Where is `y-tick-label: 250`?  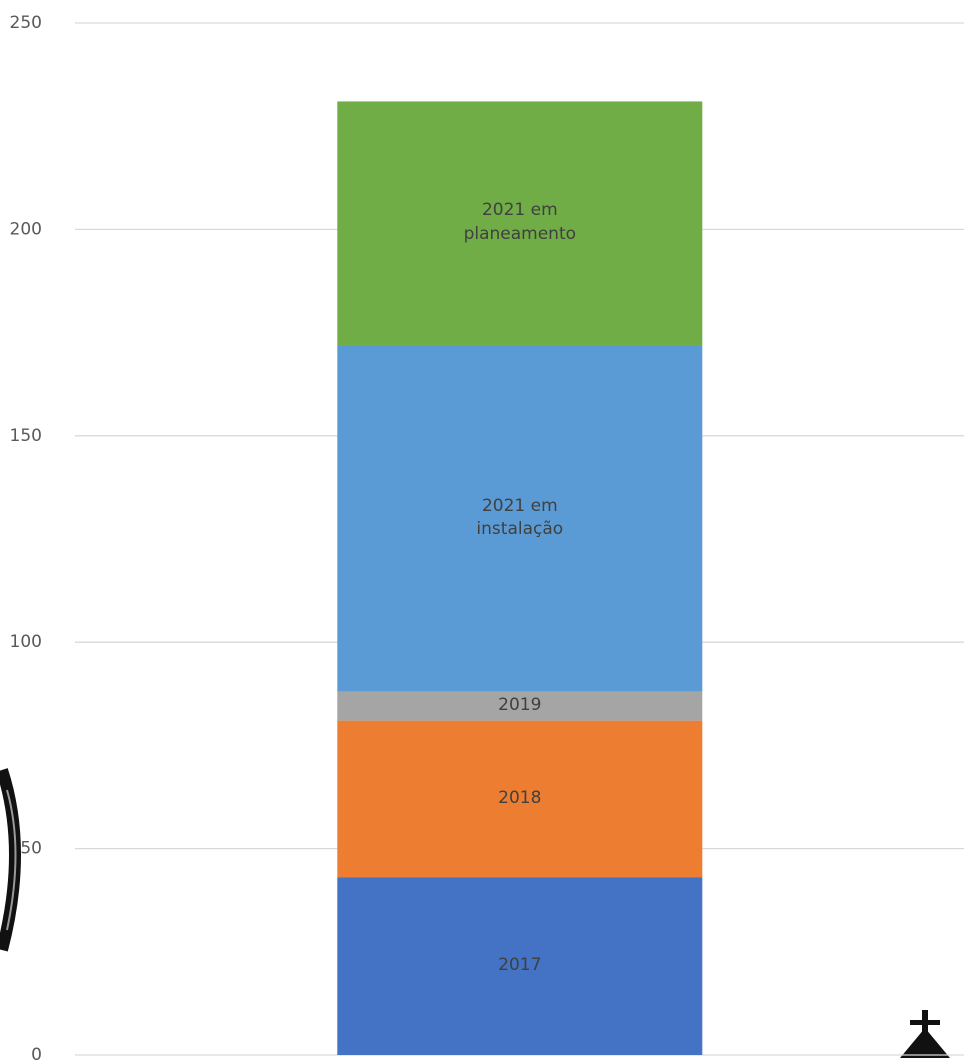
y-tick-label: 250 is located at coordinates (26, 23).